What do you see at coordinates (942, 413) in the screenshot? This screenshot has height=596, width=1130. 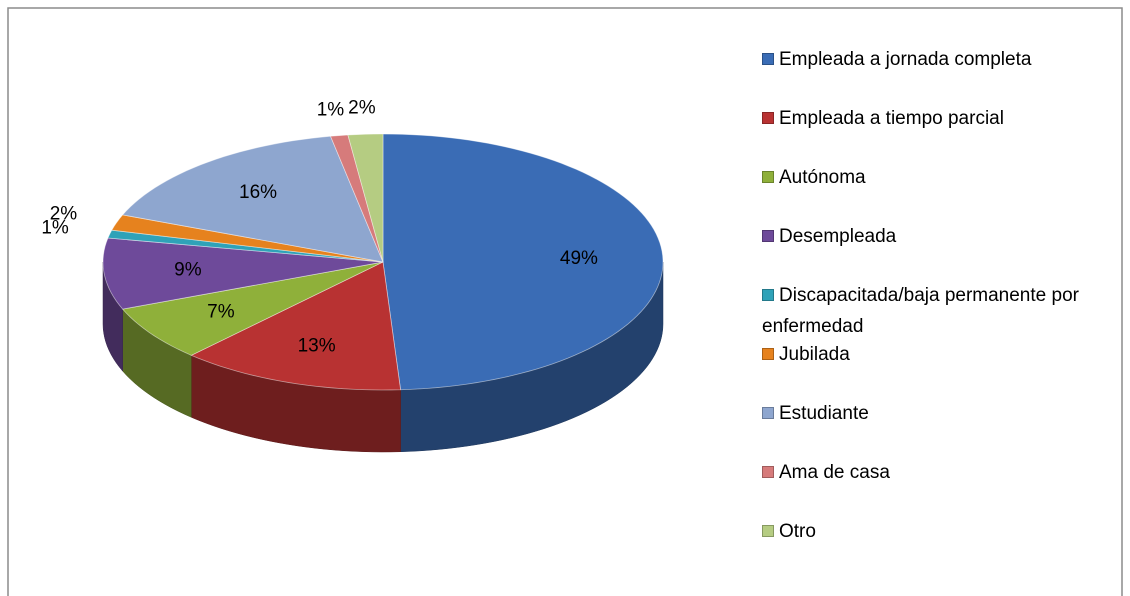 I see `legend-item: Estudiante` at bounding box center [942, 413].